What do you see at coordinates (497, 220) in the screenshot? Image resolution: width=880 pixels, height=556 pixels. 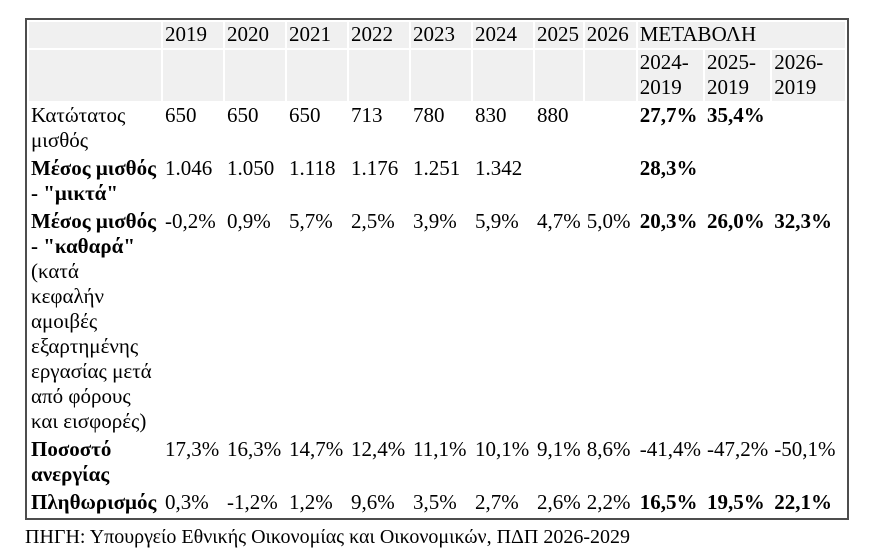 I see `value-cell: 5,9%` at bounding box center [497, 220].